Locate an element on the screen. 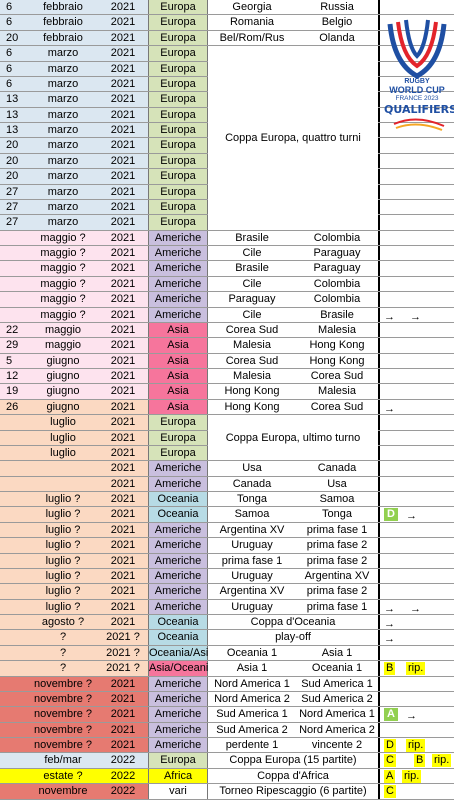 The image size is (454, 800). team1-cell: Brasile is located at coordinates (252, 237).